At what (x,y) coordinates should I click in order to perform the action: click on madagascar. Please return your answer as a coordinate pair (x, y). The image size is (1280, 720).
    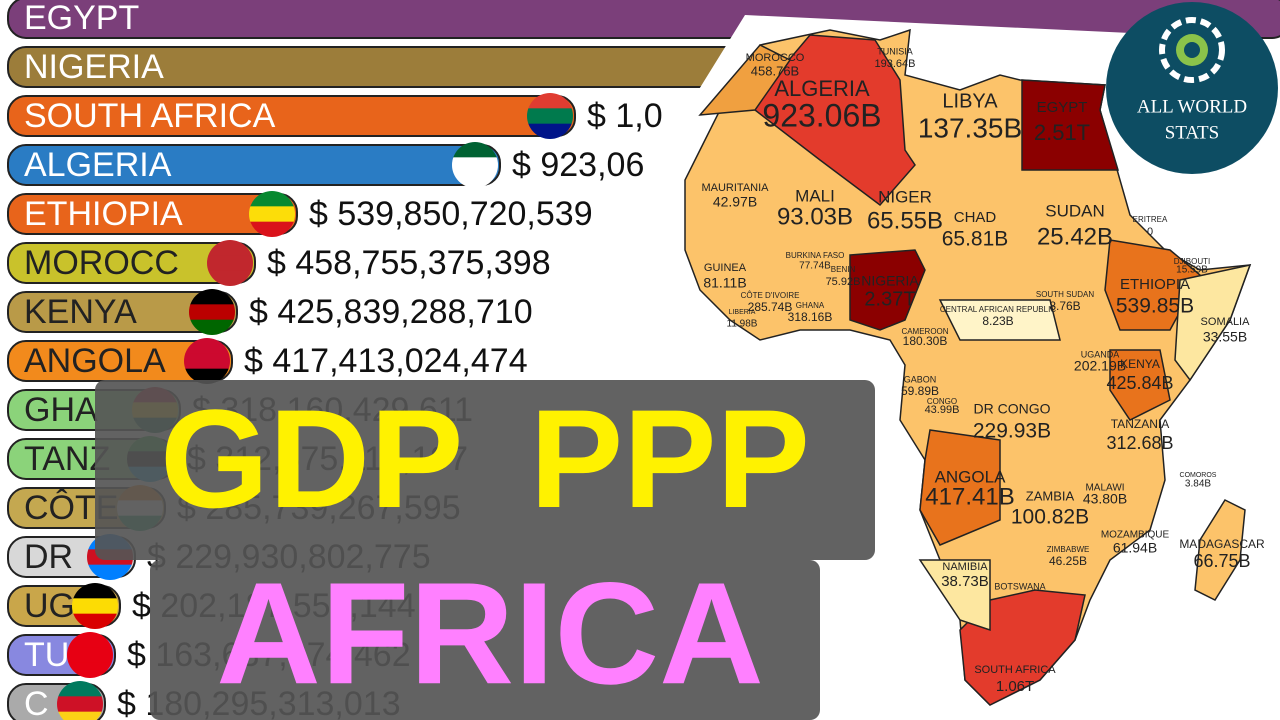
    Looking at the image, I should click on (1220, 550).